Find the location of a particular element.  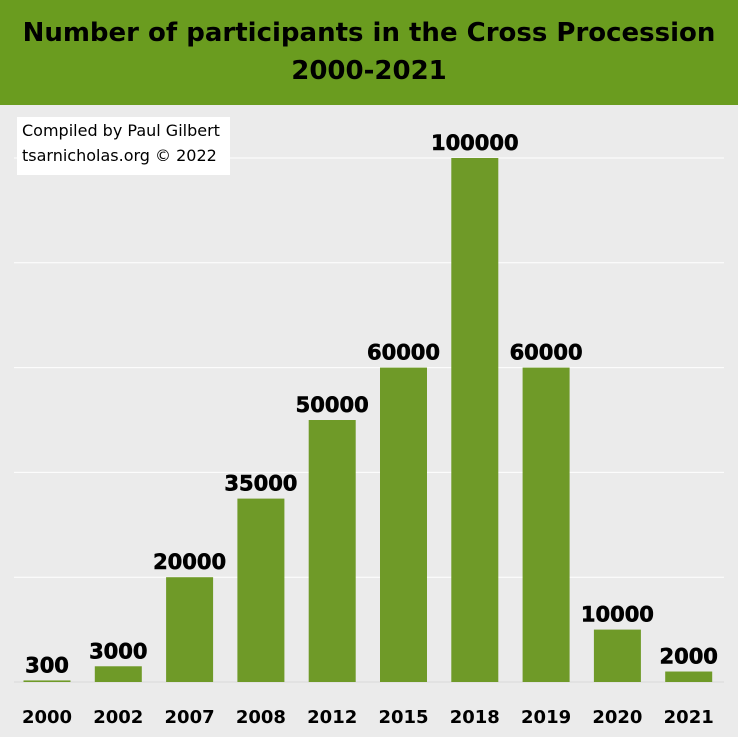

data-label-2007: 20000 is located at coordinates (189, 562).